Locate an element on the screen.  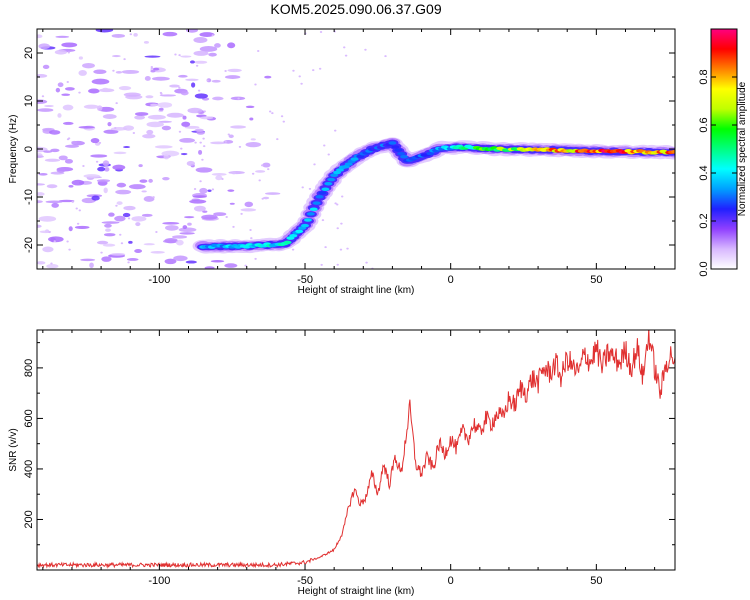
y-tick-label: 800 is located at coordinates (29, 368).